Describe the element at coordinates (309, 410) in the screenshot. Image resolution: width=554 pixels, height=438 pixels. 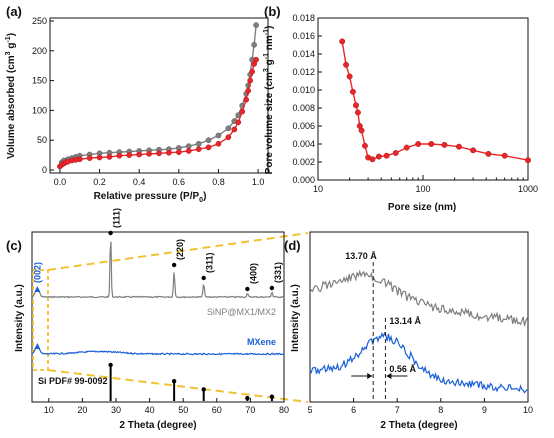
I see `x-tick-label: 5` at that location.